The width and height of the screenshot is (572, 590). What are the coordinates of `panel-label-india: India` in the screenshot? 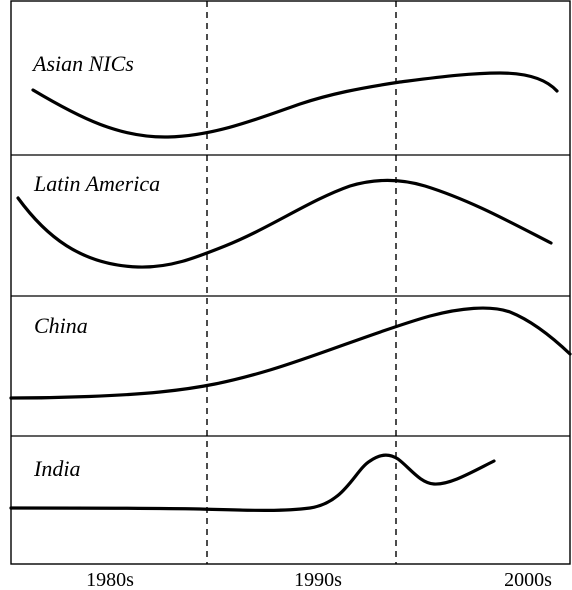 It's located at (56, 468).